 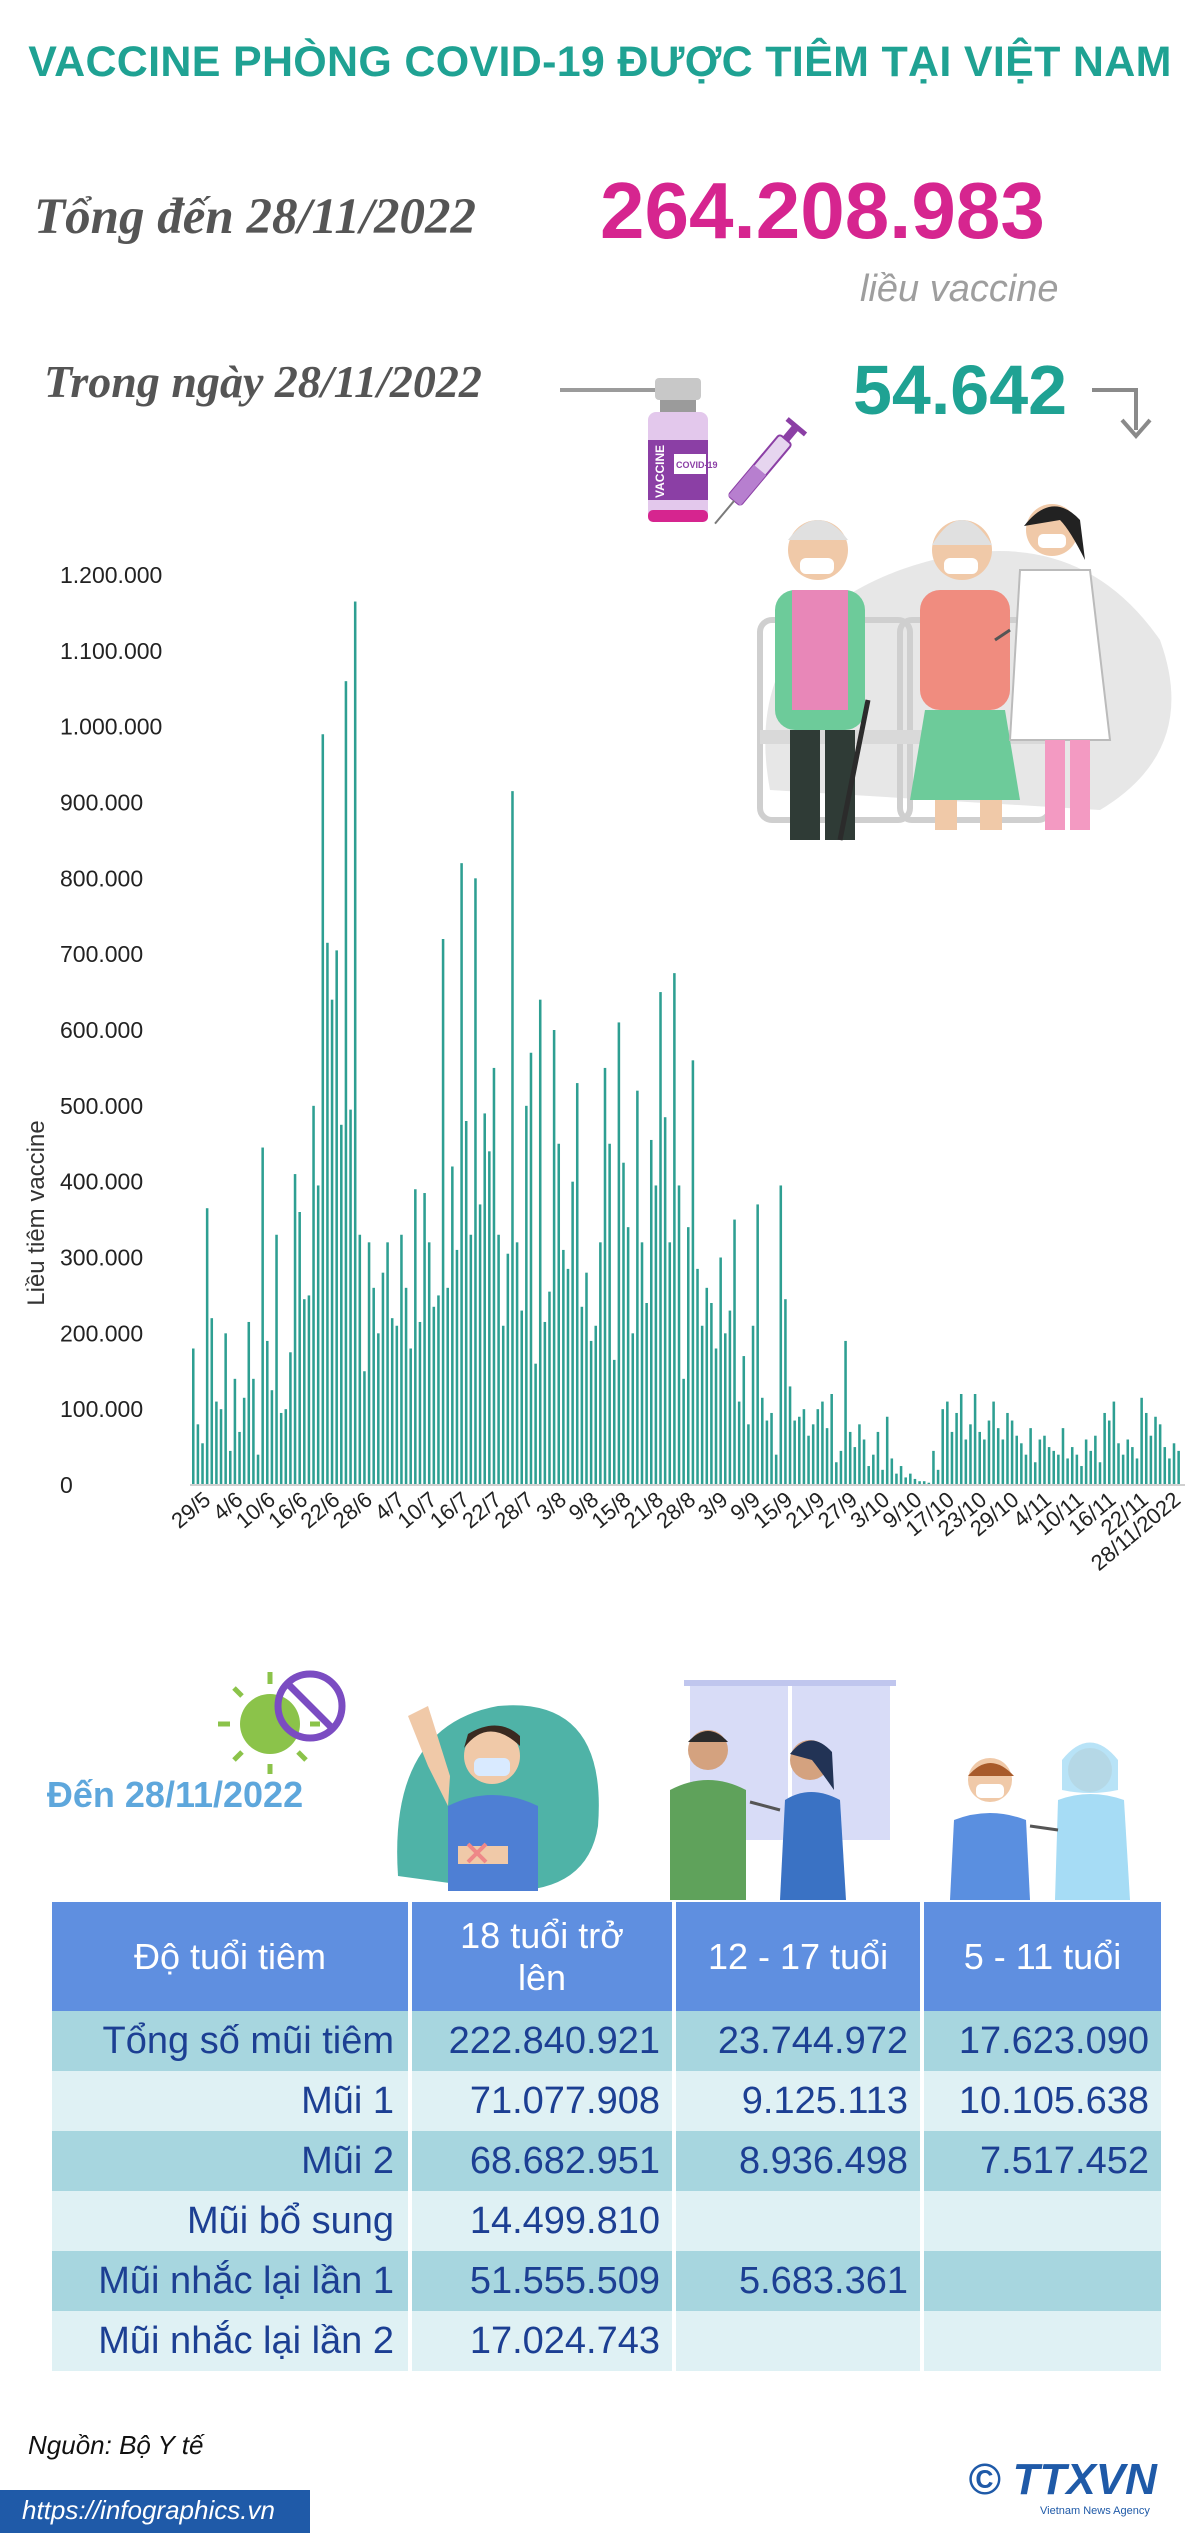 What do you see at coordinates (606, 2221) in the screenshot?
I see `table-row: Mũi bổ sung 14.499.810` at bounding box center [606, 2221].